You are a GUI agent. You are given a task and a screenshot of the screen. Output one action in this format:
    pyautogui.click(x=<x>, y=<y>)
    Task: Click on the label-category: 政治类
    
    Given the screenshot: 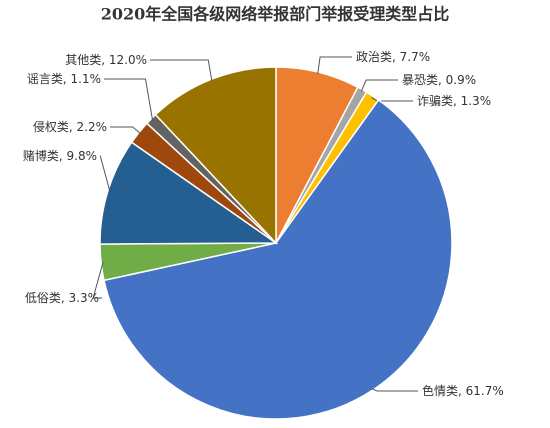 What is the action you would take?
    pyautogui.click(x=374, y=57)
    